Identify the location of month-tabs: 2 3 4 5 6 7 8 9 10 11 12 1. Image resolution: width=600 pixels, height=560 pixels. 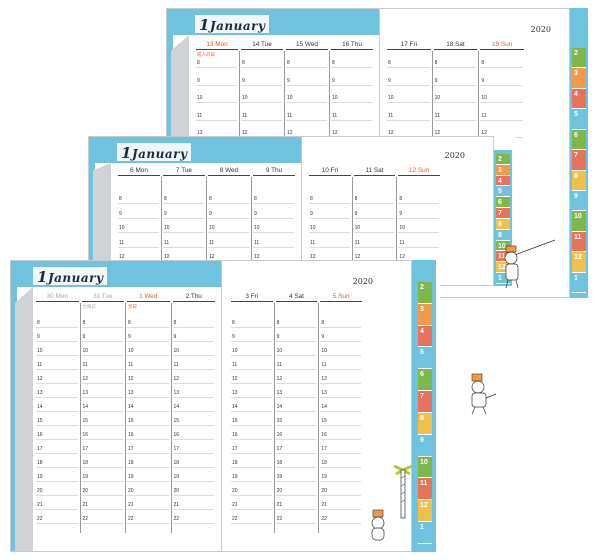
(425, 413).